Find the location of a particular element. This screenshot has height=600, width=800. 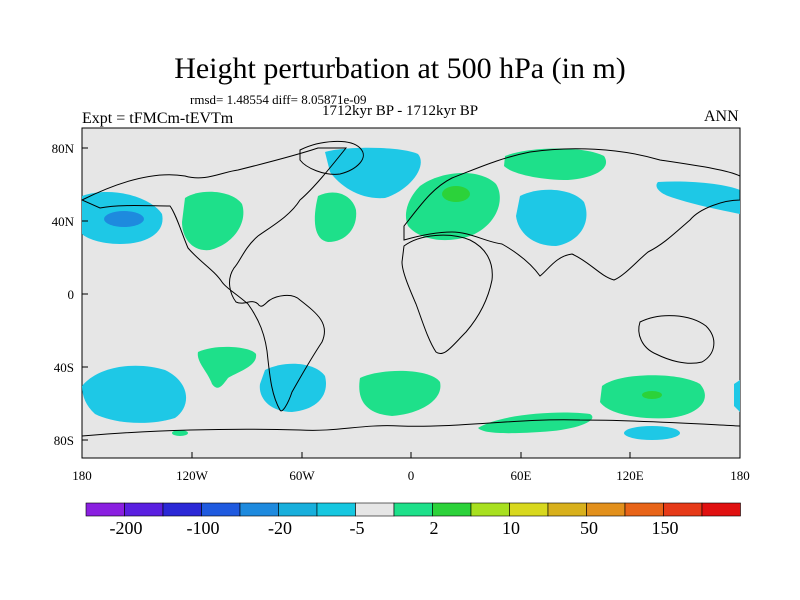

season-label: ANN is located at coordinates (721, 116).